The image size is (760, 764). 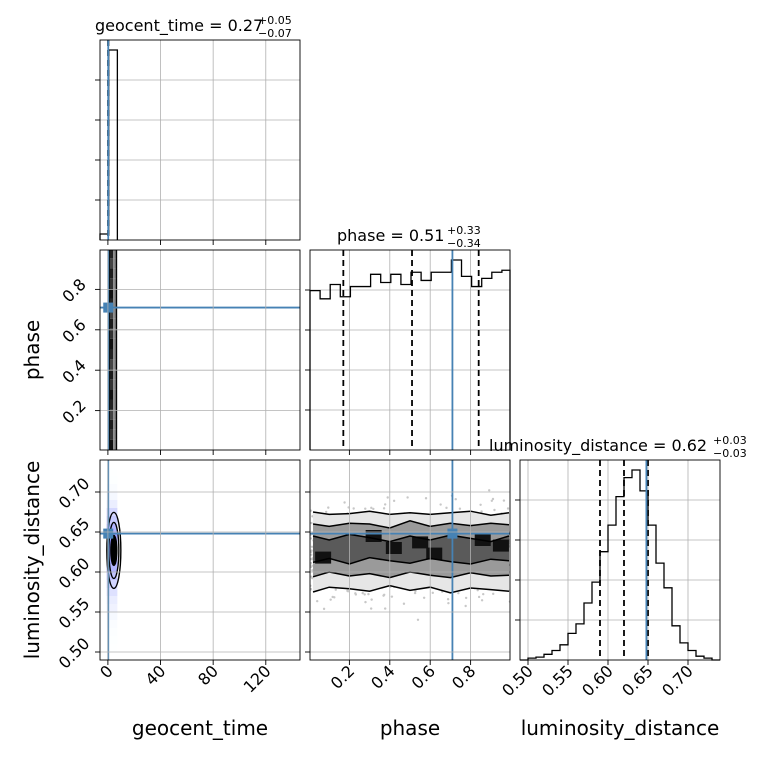 What do you see at coordinates (73, 330) in the screenshot?
I see `y-tick-label: 0.6` at bounding box center [73, 330].